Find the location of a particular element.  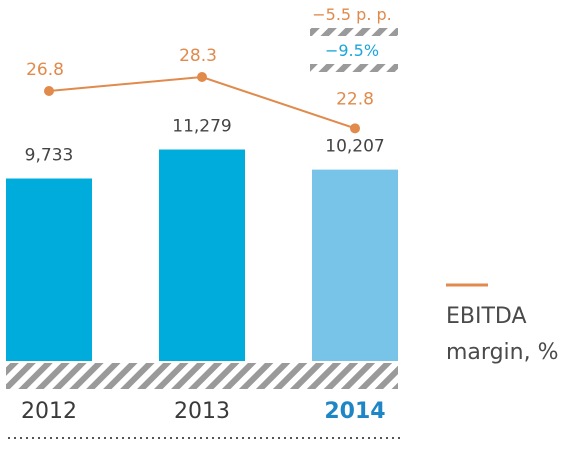

x-tick-2012: 2012 is located at coordinates (49, 411).